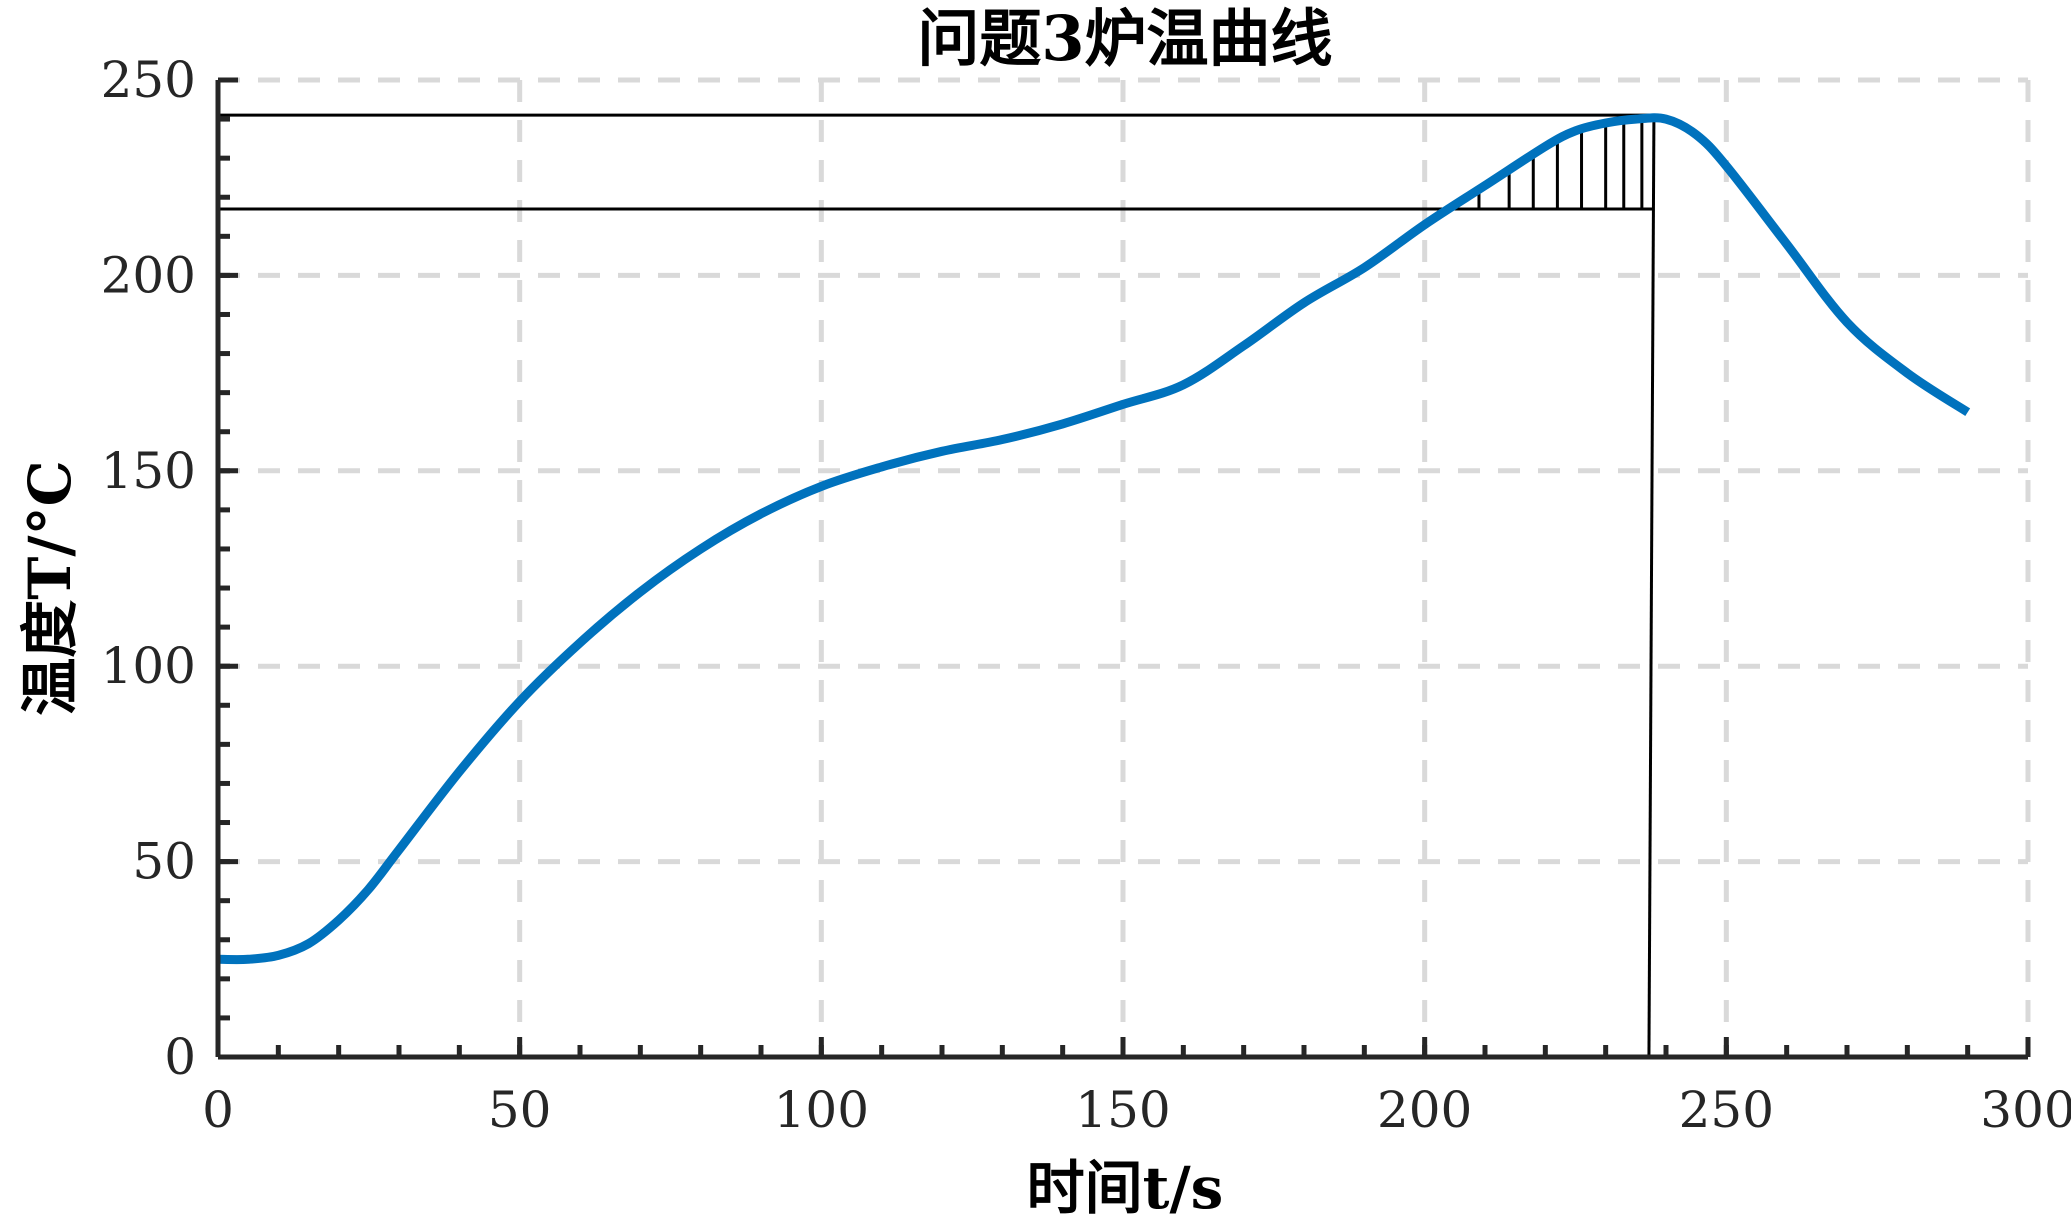  Describe the element at coordinates (218, 1110) in the screenshot. I see `x-tick-label: 0` at that location.